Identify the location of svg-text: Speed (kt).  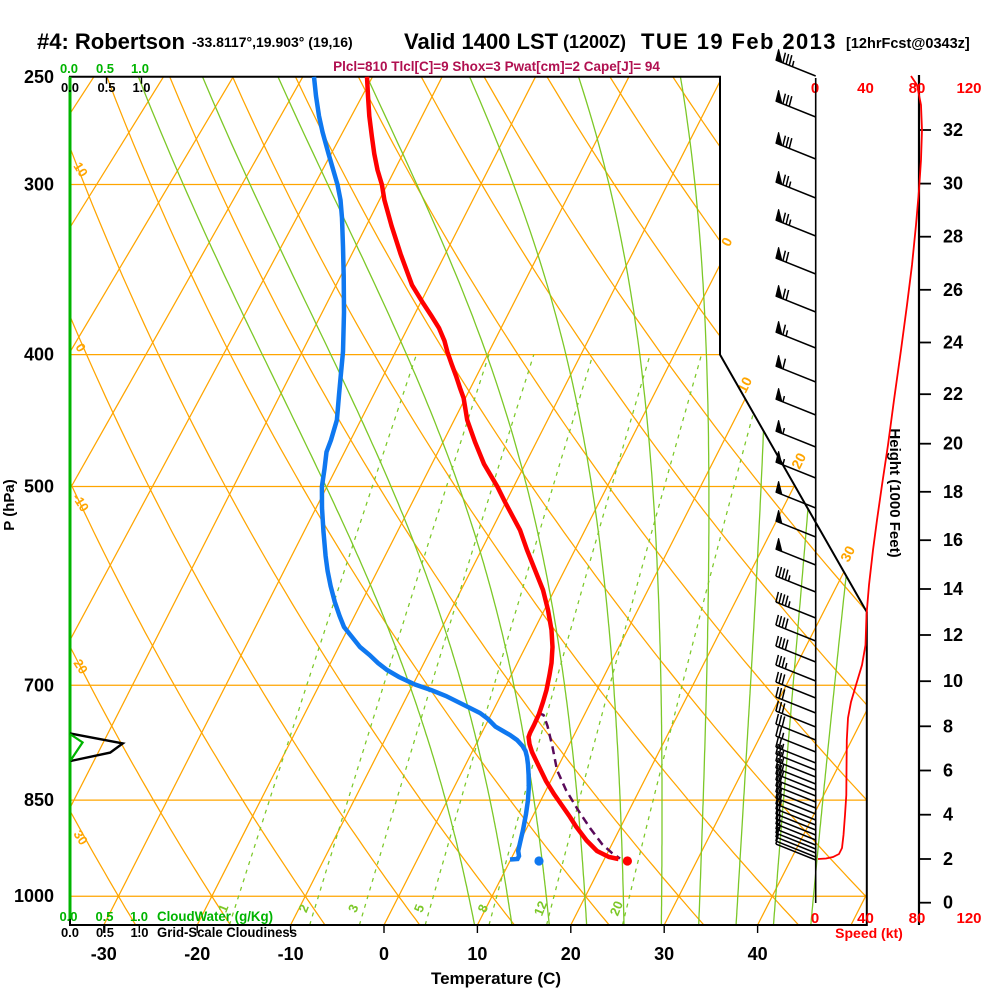
(869, 933).